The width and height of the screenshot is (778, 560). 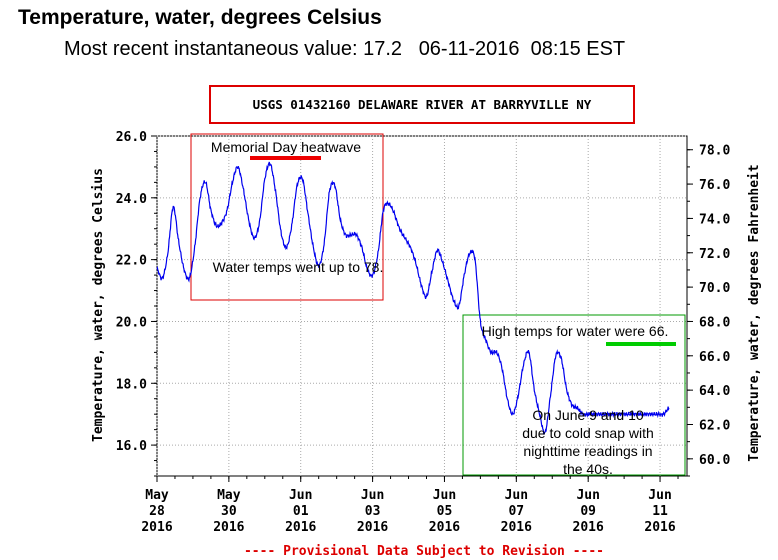 I want to click on x-tick-label-day: 09, so click(x=588, y=511).